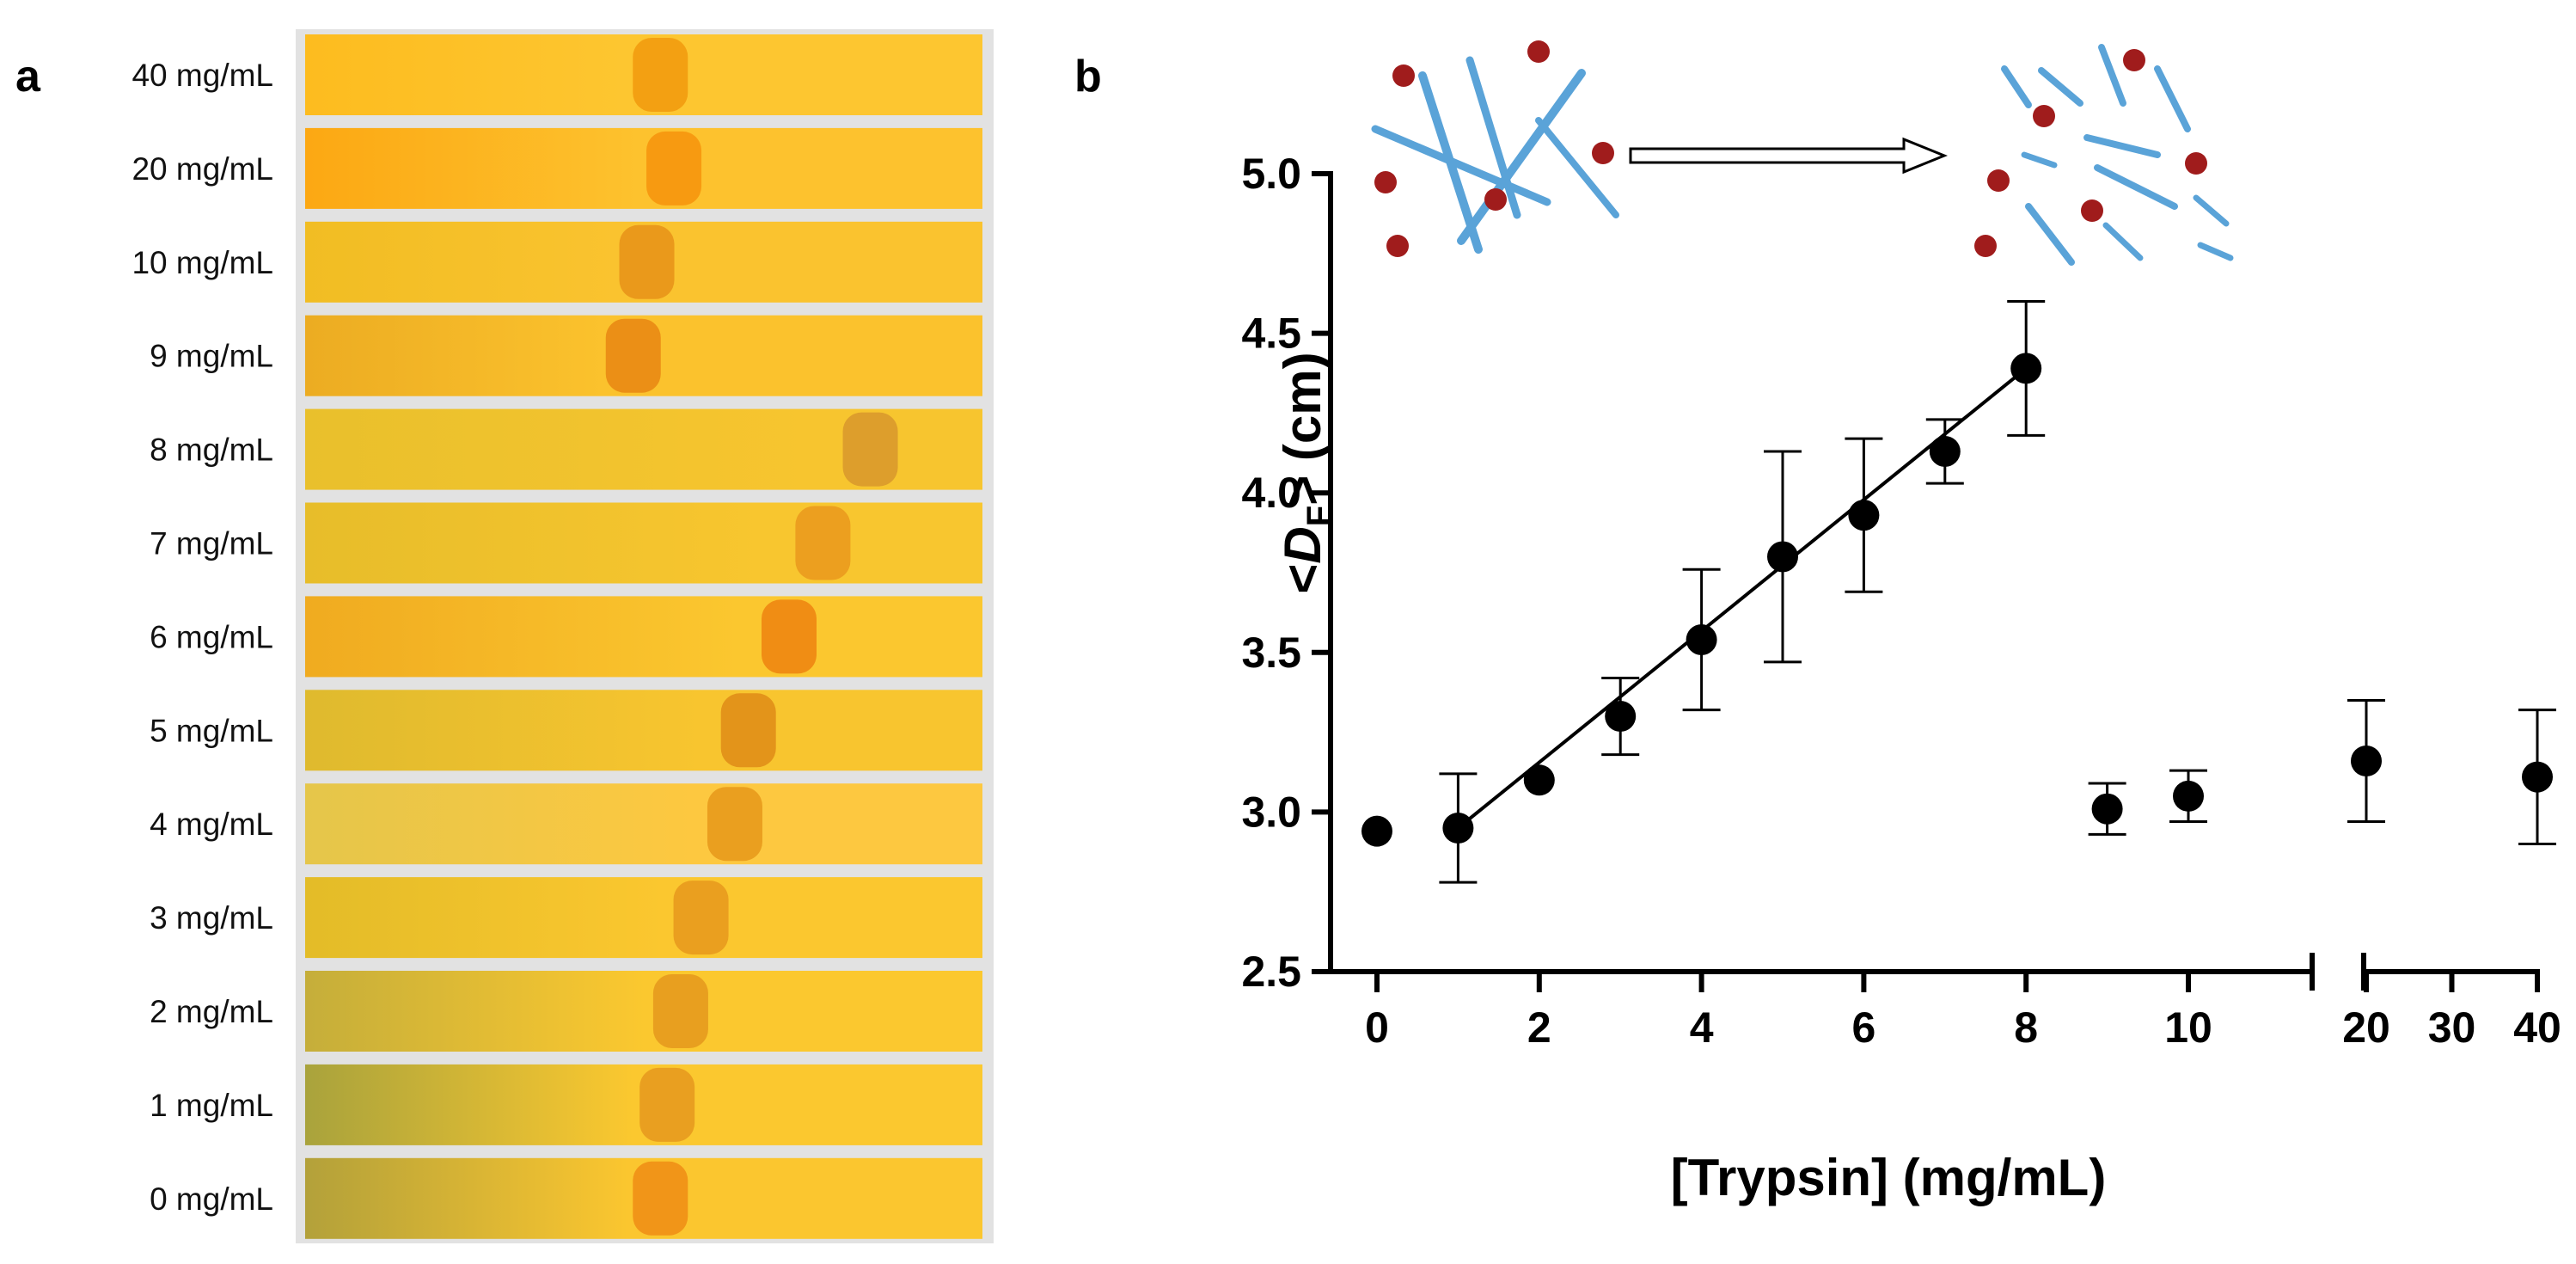 This screenshot has height=1264, width=2576. Describe the element at coordinates (202, 169) in the screenshot. I see `strip-label-1: 20 mg/mL` at that location.